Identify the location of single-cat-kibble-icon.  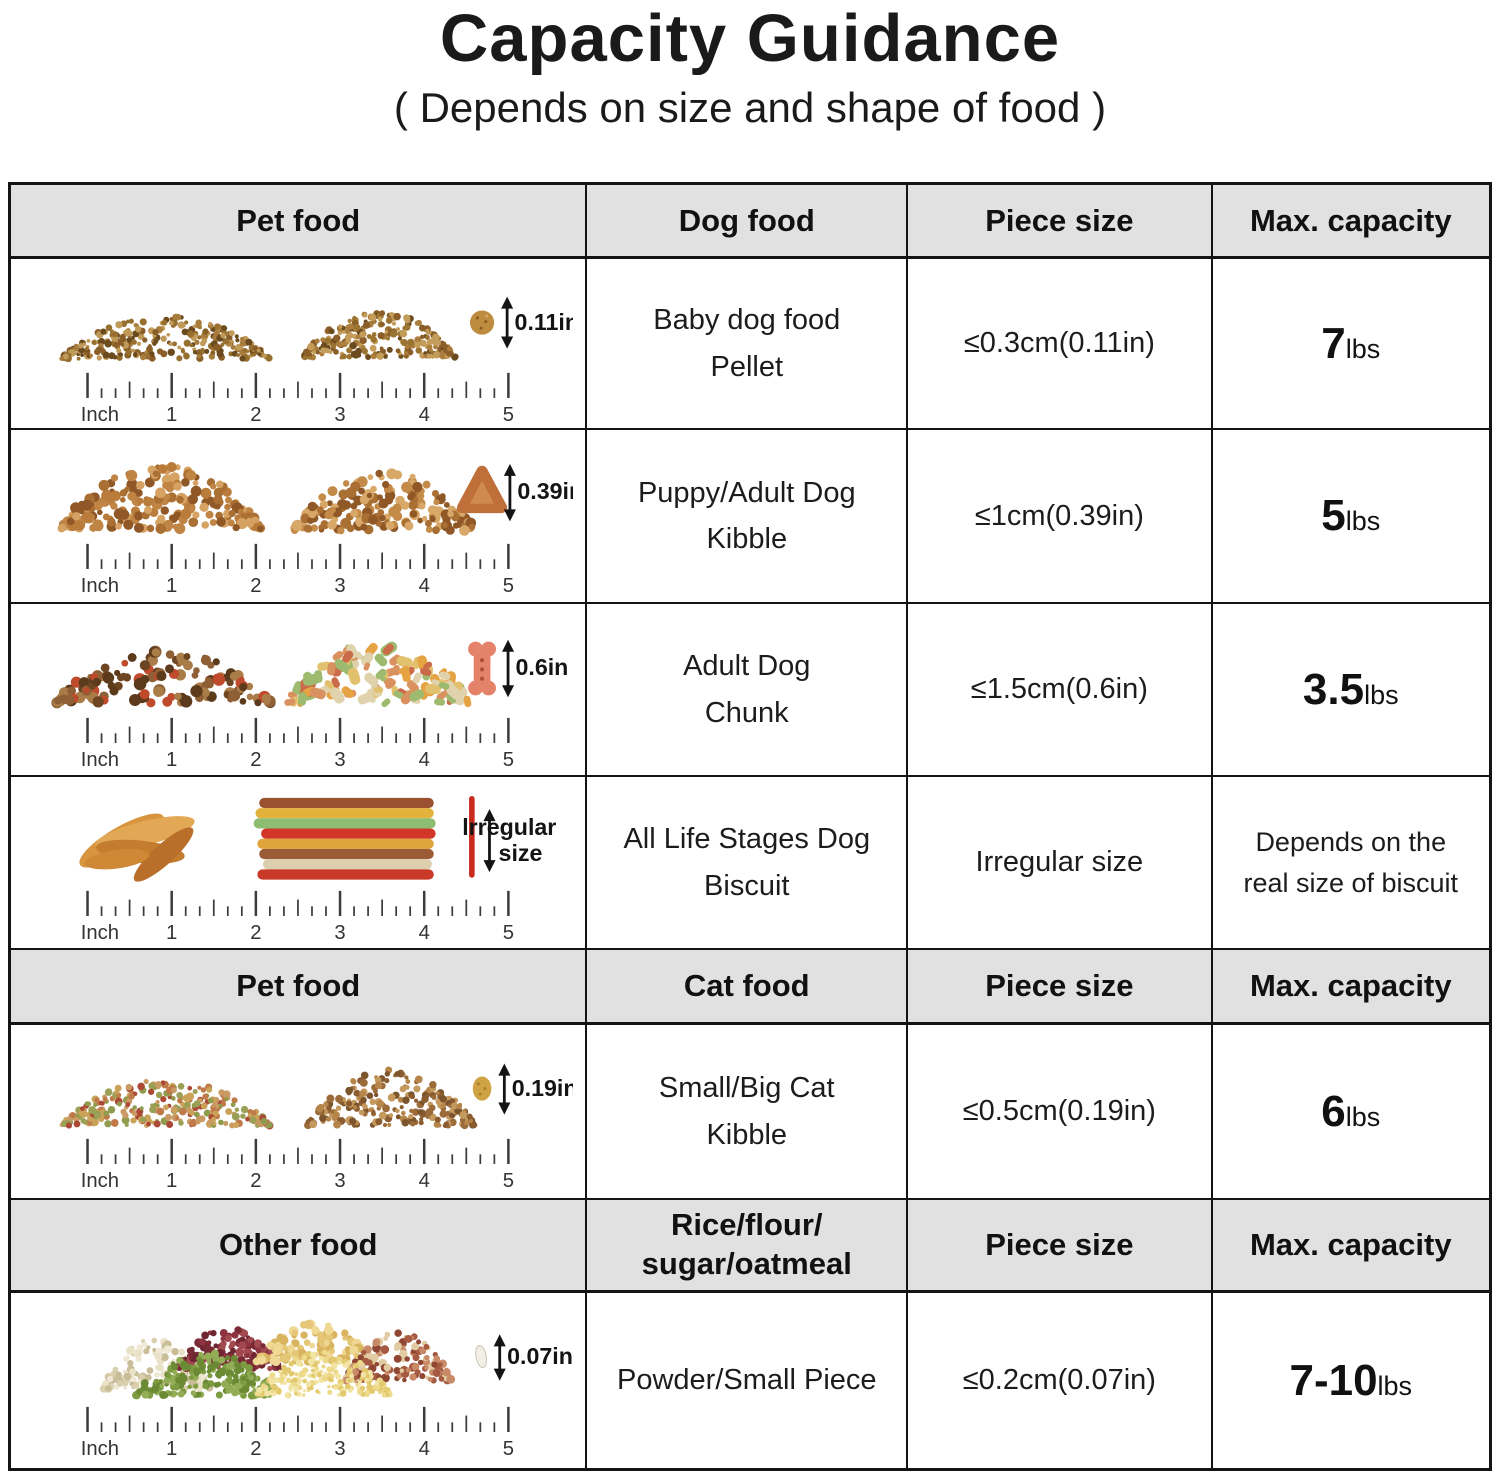
(482, 1088).